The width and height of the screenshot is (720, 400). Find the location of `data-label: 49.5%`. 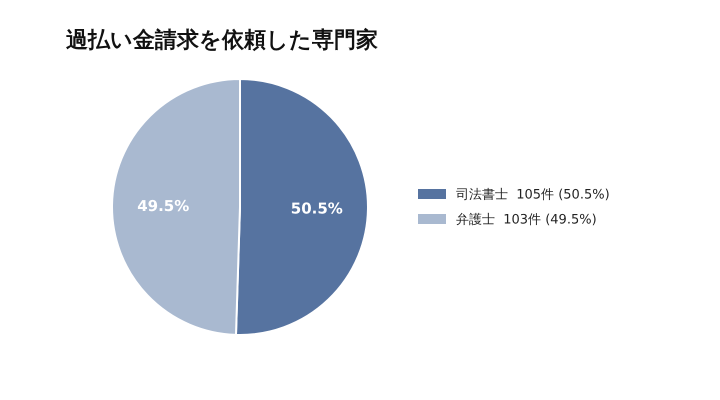

data-label: 49.5% is located at coordinates (163, 206).